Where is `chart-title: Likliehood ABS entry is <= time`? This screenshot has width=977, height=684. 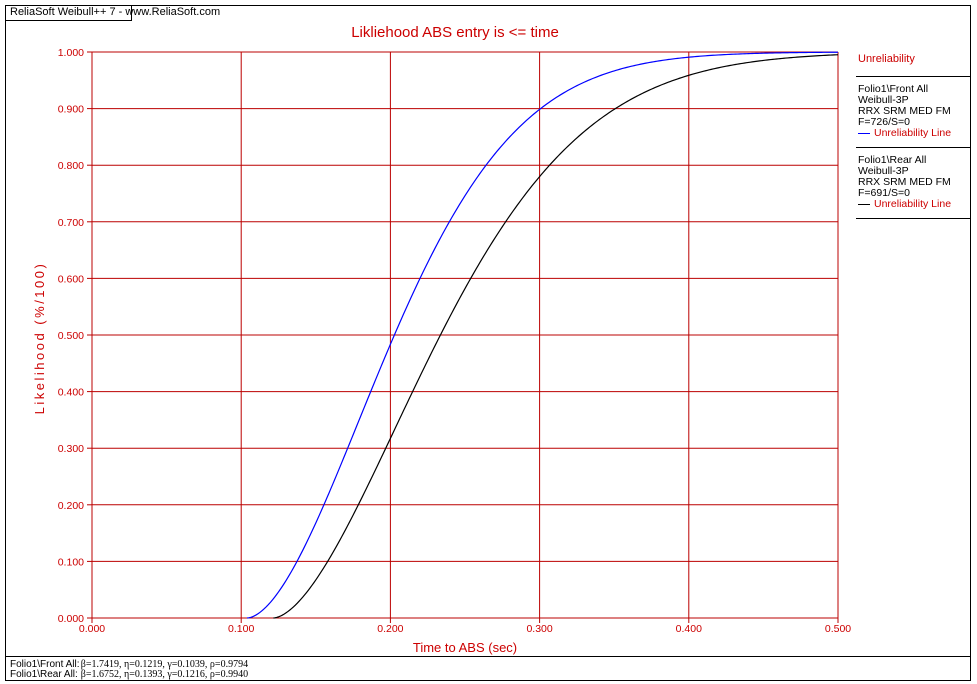
chart-title: Likliehood ABS entry is <= time is located at coordinates (455, 32).